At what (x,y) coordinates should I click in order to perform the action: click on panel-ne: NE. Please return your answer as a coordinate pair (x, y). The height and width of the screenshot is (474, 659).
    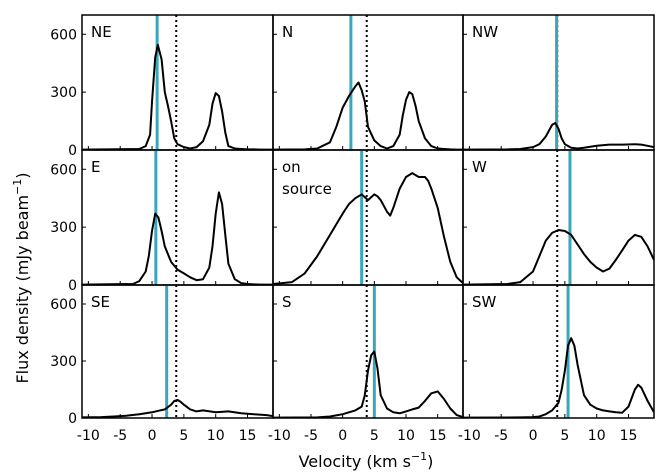
    Looking at the image, I should click on (177, 82).